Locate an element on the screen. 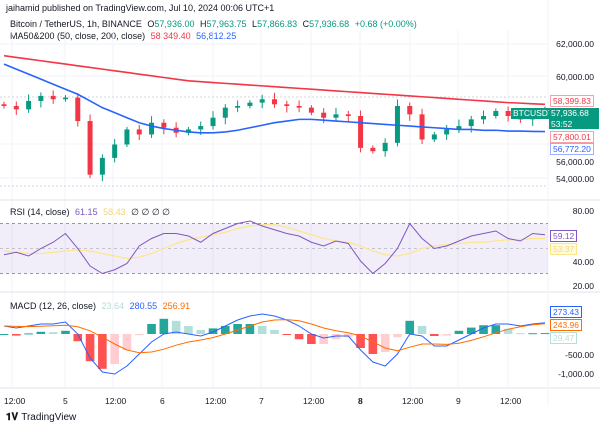 The image size is (600, 427). tradingview-logo: 𝟏𝐕 TradingView is located at coordinates (41, 417).